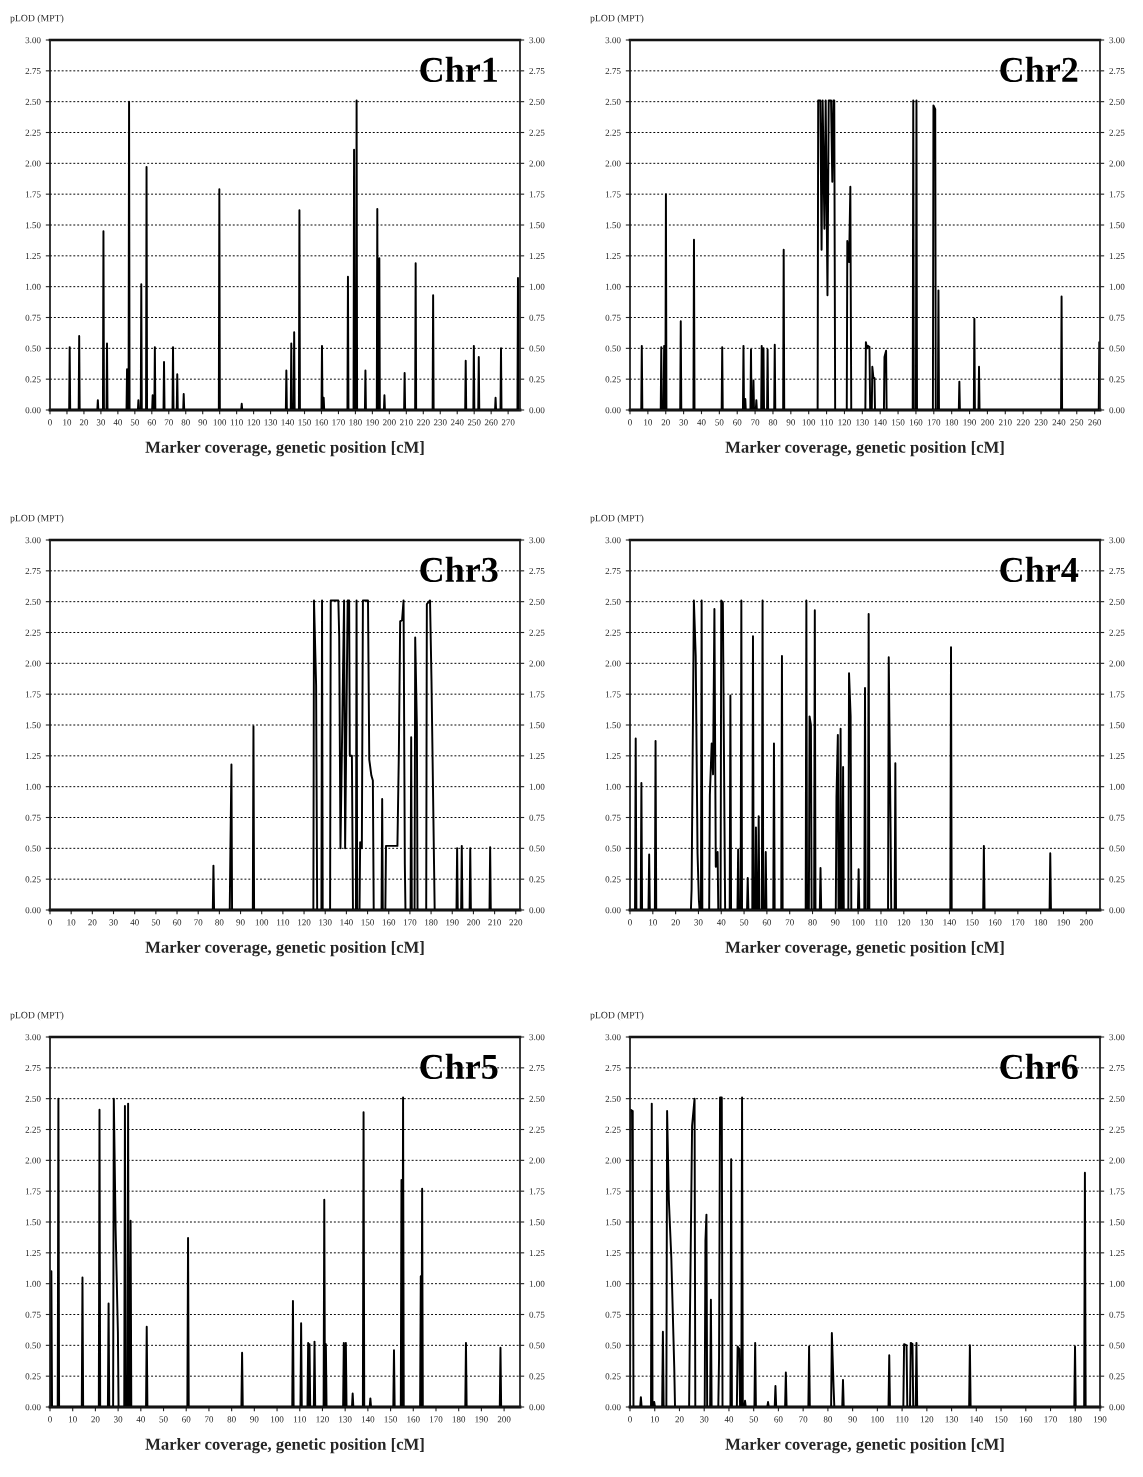 The image size is (1143, 1477). What do you see at coordinates (835, 922) in the screenshot?
I see `x-tick-label: 90` at bounding box center [835, 922].